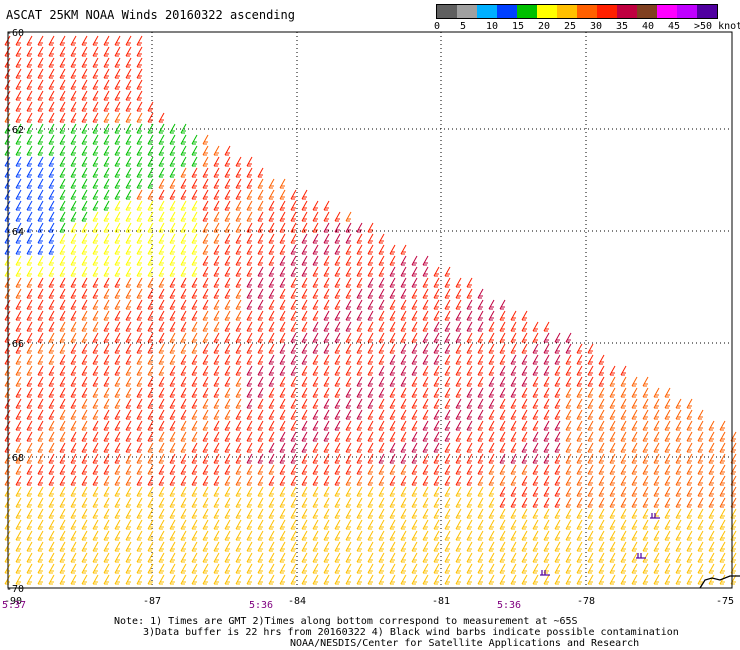 The height and width of the screenshot is (650, 740). What do you see at coordinates (518, 26) in the screenshot?
I see `legend-label: 15` at bounding box center [518, 26].